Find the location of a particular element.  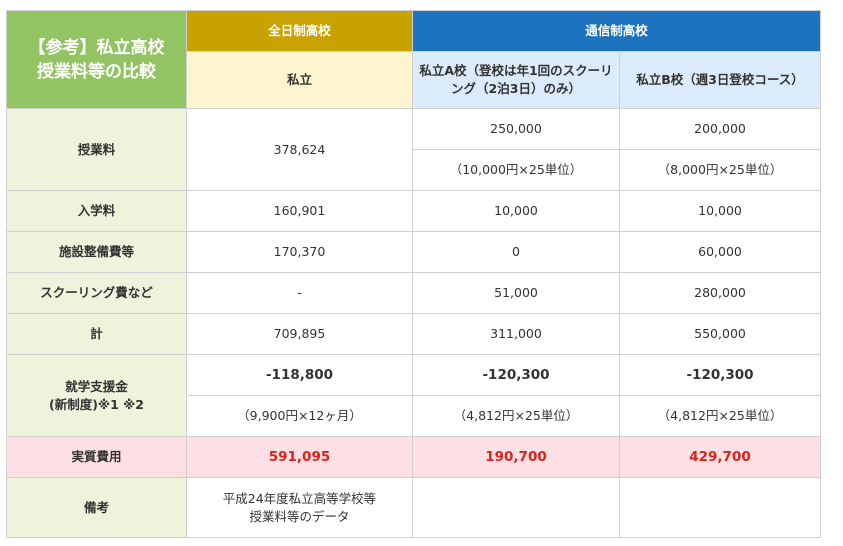

tuition-school-a: 250,000 is located at coordinates (516, 129).